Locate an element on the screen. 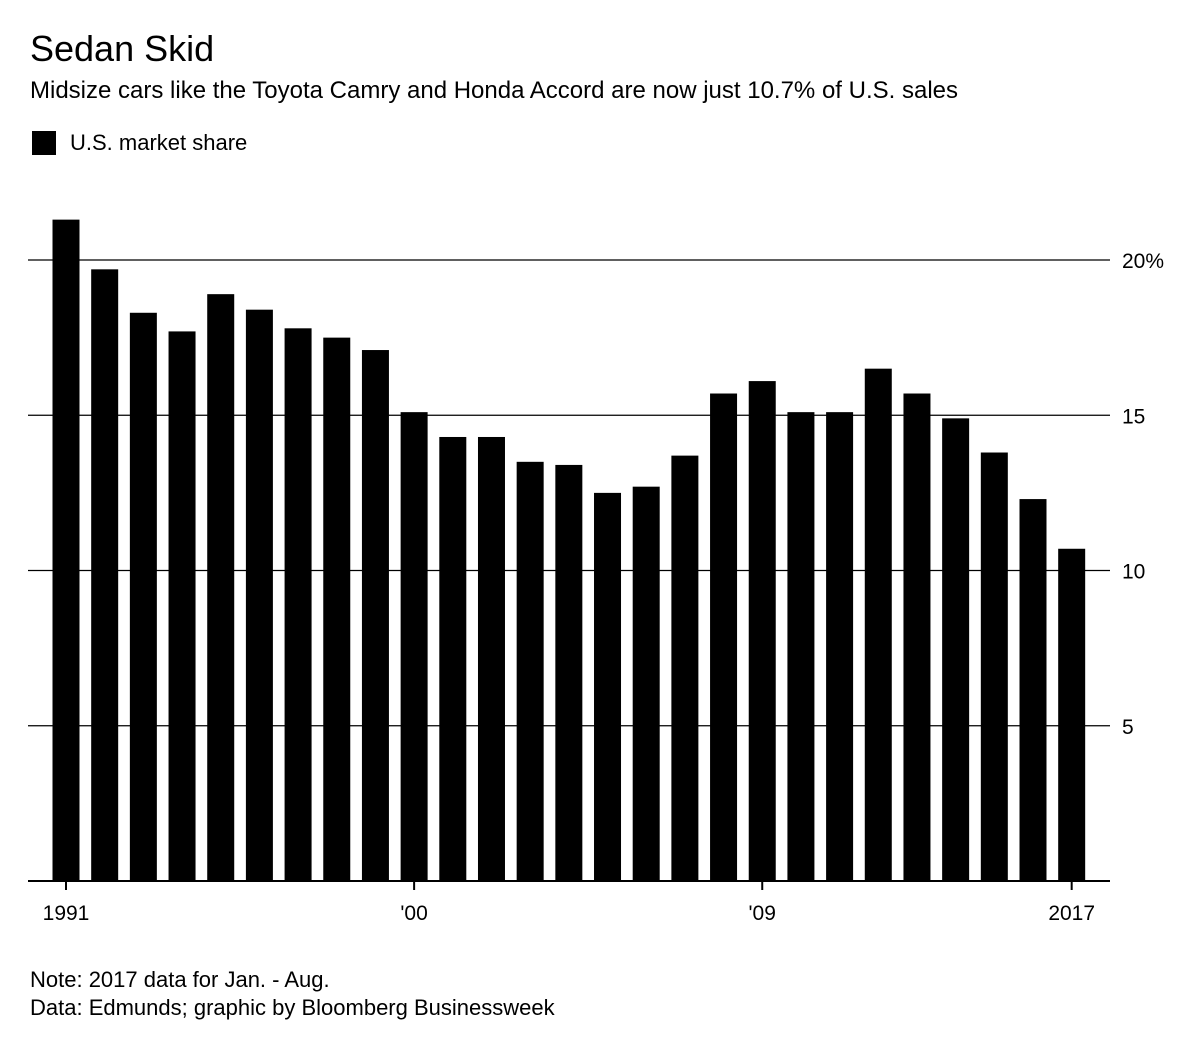  x-tick-label: '00 is located at coordinates (413, 913).